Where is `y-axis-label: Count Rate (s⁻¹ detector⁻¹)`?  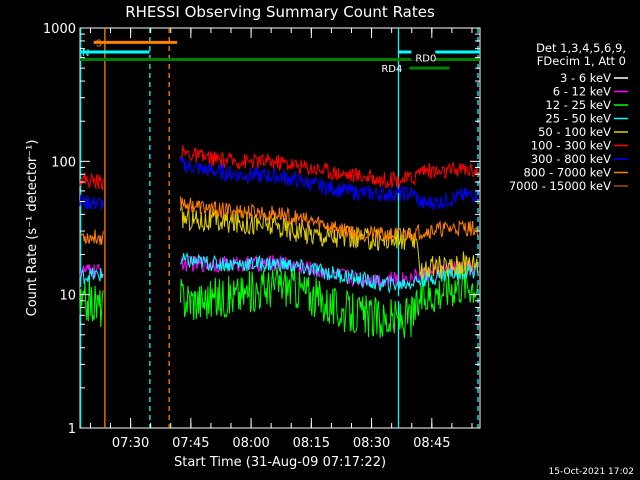
y-axis-label: Count Rate (s⁻¹ detector⁻¹) is located at coordinates (32, 228).